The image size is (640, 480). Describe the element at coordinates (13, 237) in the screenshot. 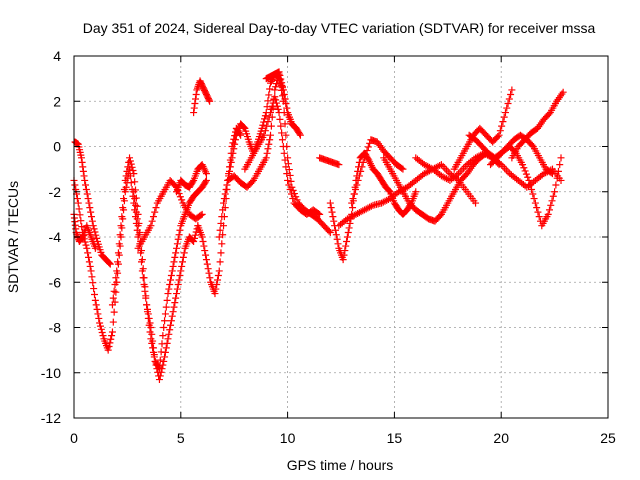

I see `y-axis-label: SDTVAR / TECUs` at that location.